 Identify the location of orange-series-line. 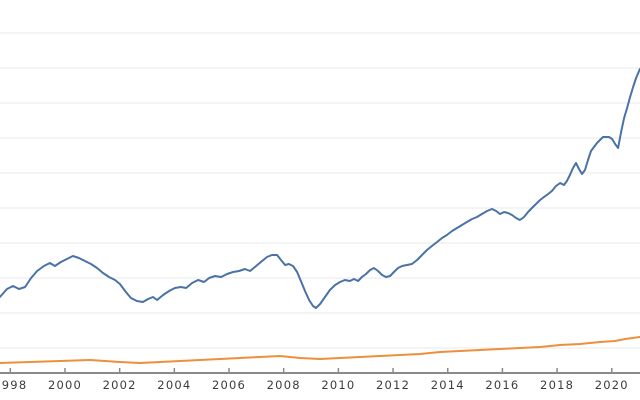
(320, 350).